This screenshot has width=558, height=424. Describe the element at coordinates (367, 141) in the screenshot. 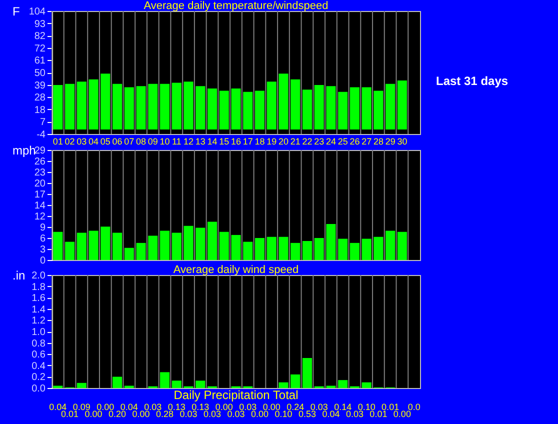

I see `x-tick-label: 27` at that location.